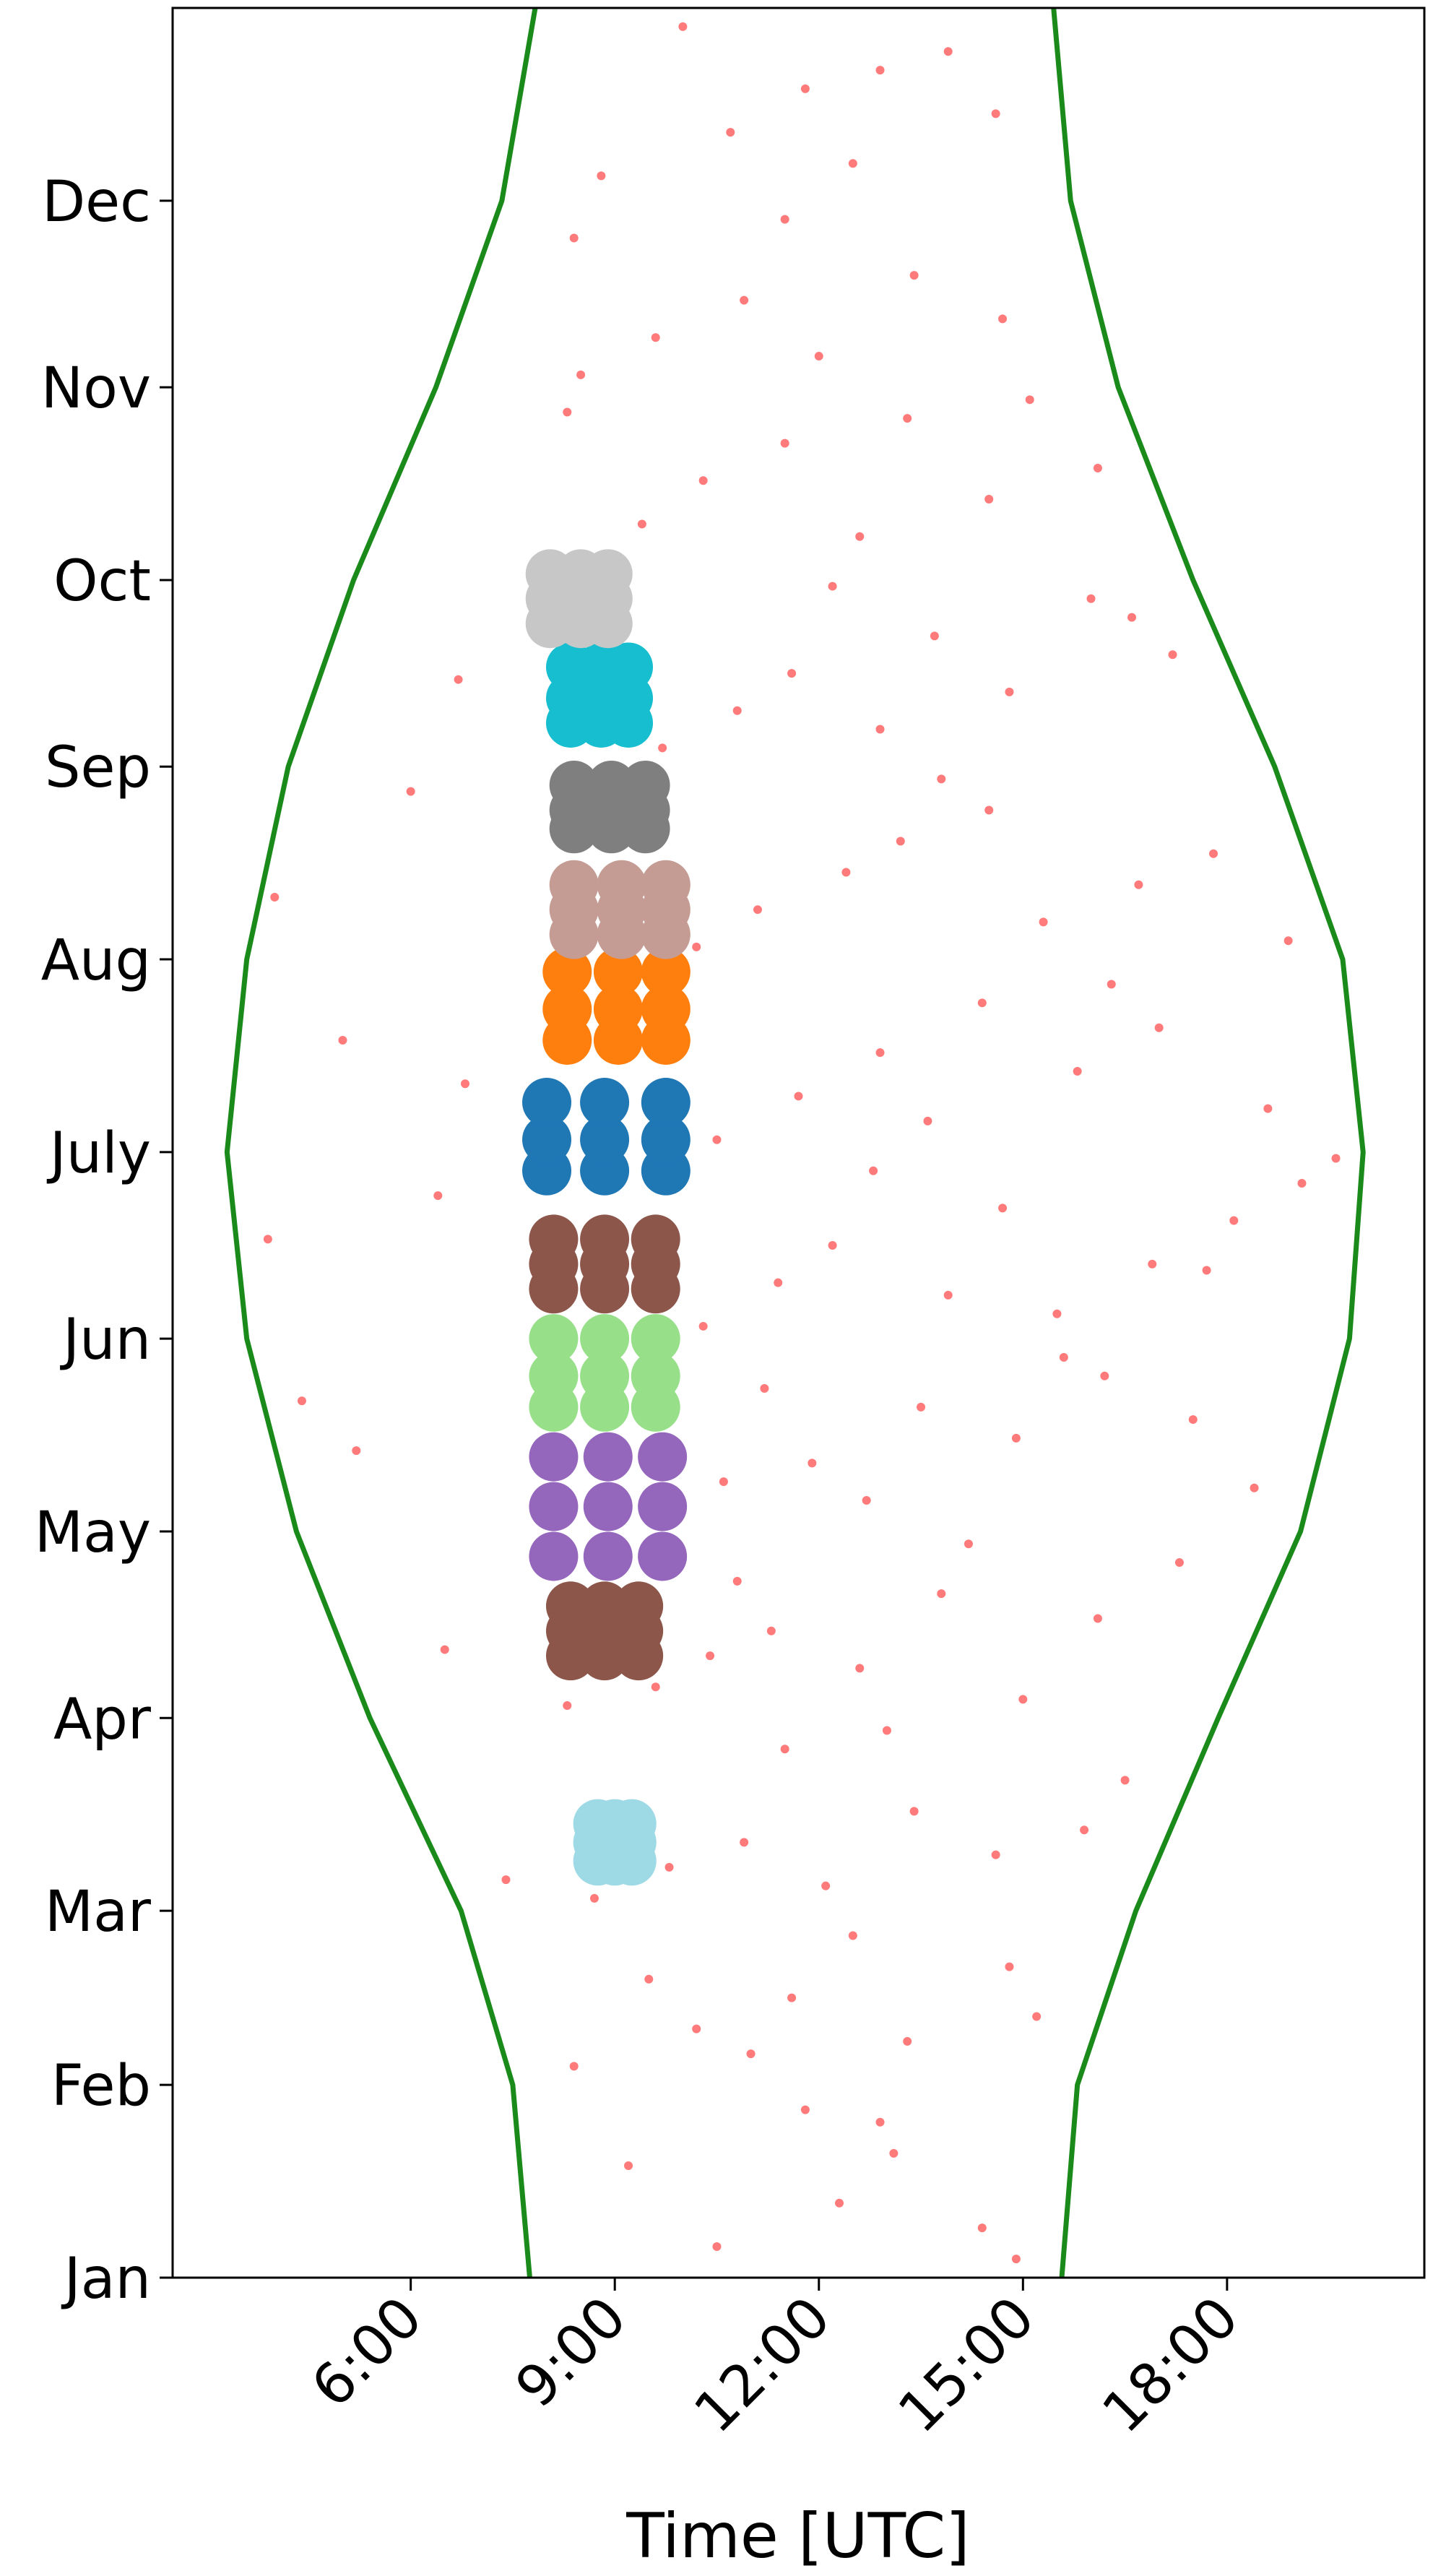 The width and height of the screenshot is (1433, 2576). I want to click on y-tick-label: Dec, so click(96, 202).